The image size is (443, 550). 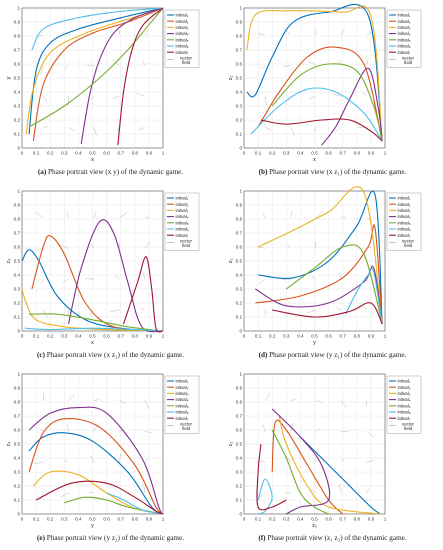 What do you see at coordinates (231, 78) in the screenshot?
I see `y-axis-label: z₁` at bounding box center [231, 78].